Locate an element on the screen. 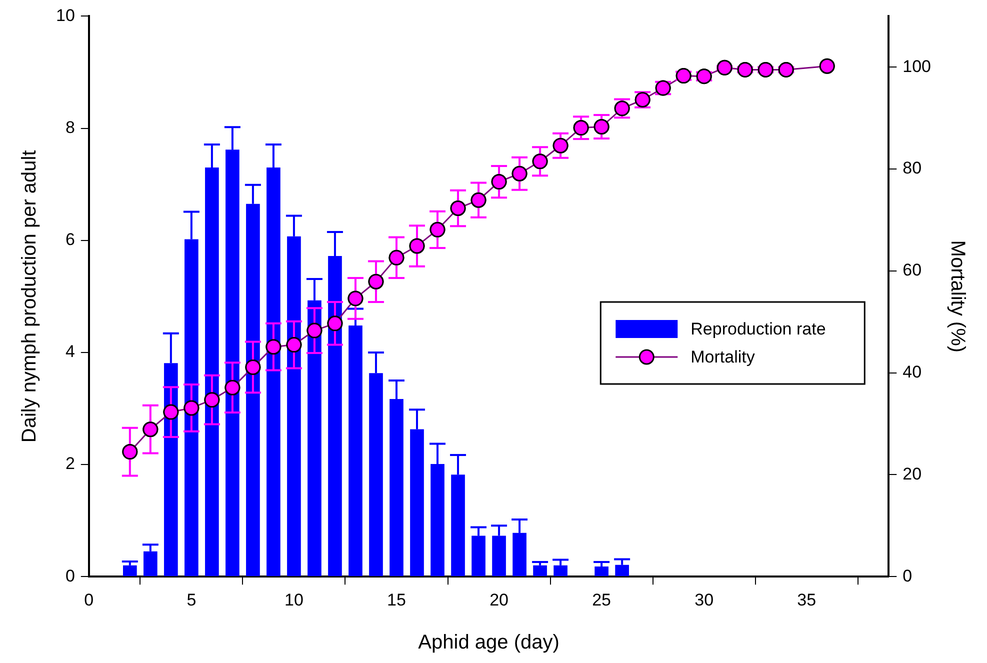 This screenshot has height=663, width=987. y-tick-label: 6 is located at coordinates (70, 240).